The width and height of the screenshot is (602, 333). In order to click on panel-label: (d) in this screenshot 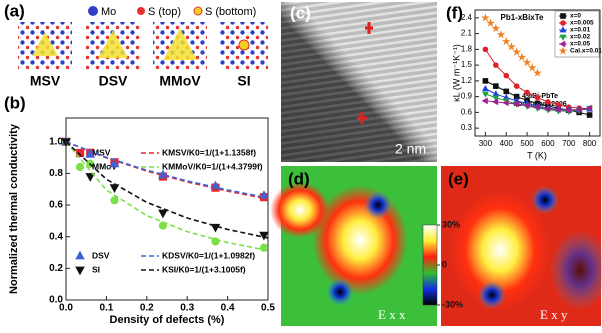, I will do `click(299, 178)`.